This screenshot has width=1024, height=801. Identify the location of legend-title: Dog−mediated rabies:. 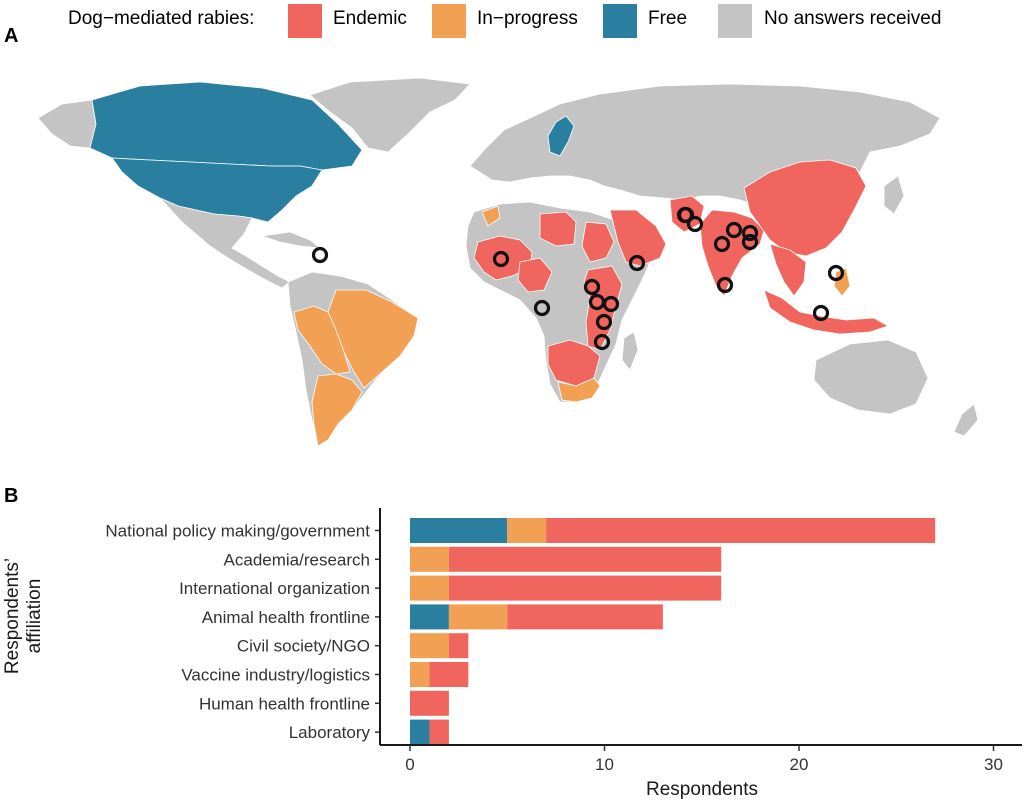
(161, 18).